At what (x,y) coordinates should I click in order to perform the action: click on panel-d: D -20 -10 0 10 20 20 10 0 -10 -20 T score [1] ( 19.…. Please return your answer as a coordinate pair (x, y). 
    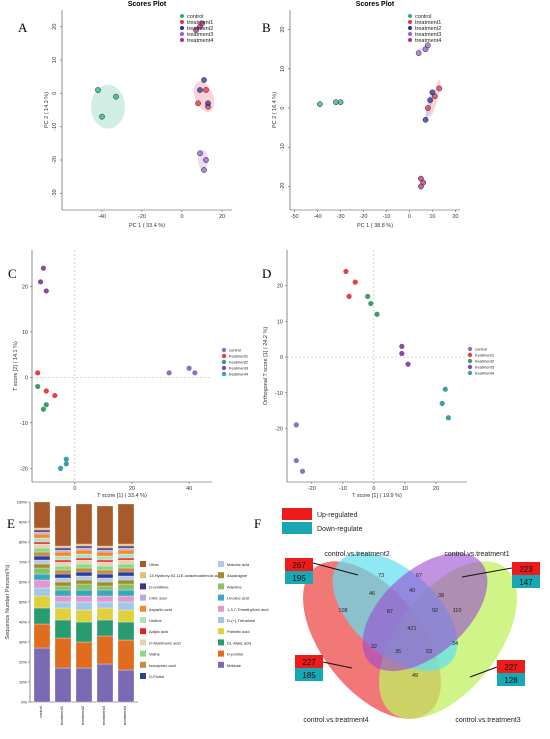
    Looking at the image, I should click on (378, 374).